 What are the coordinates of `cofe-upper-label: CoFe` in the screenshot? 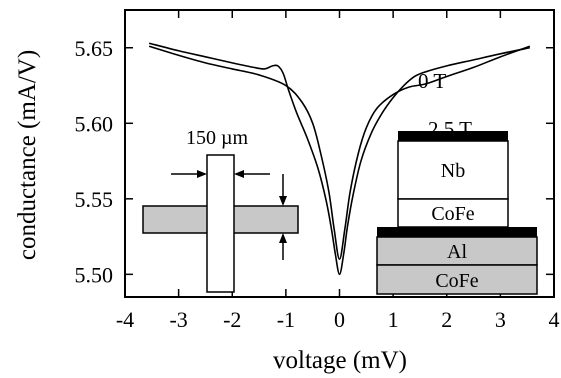 It's located at (452, 214).